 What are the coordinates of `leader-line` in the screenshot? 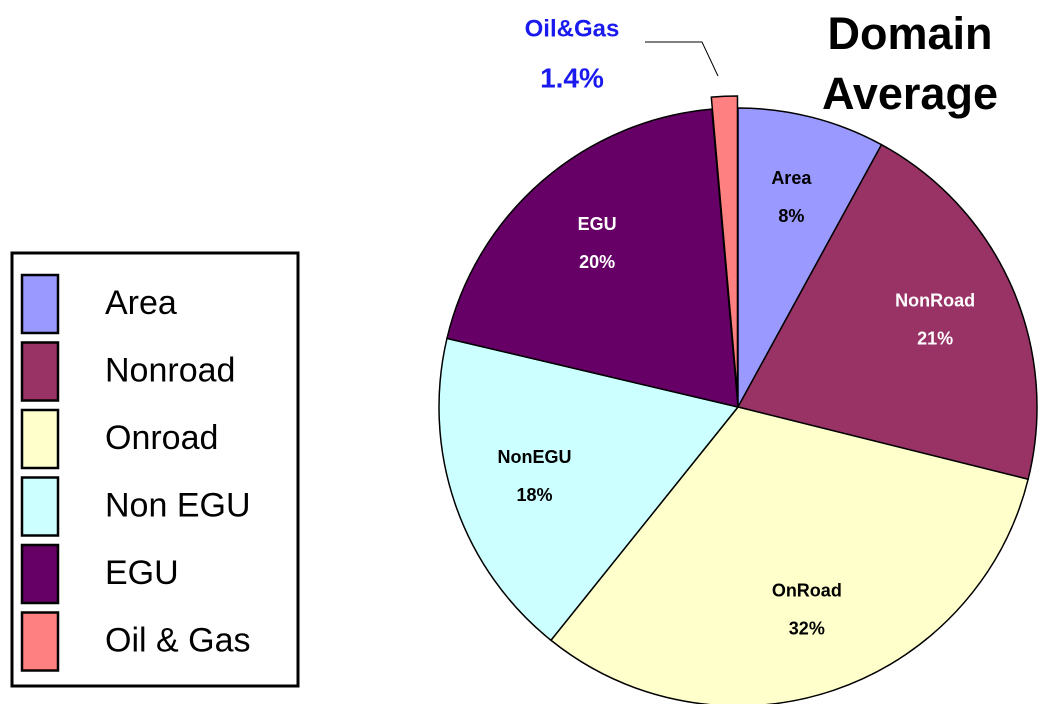 It's located at (682, 59).